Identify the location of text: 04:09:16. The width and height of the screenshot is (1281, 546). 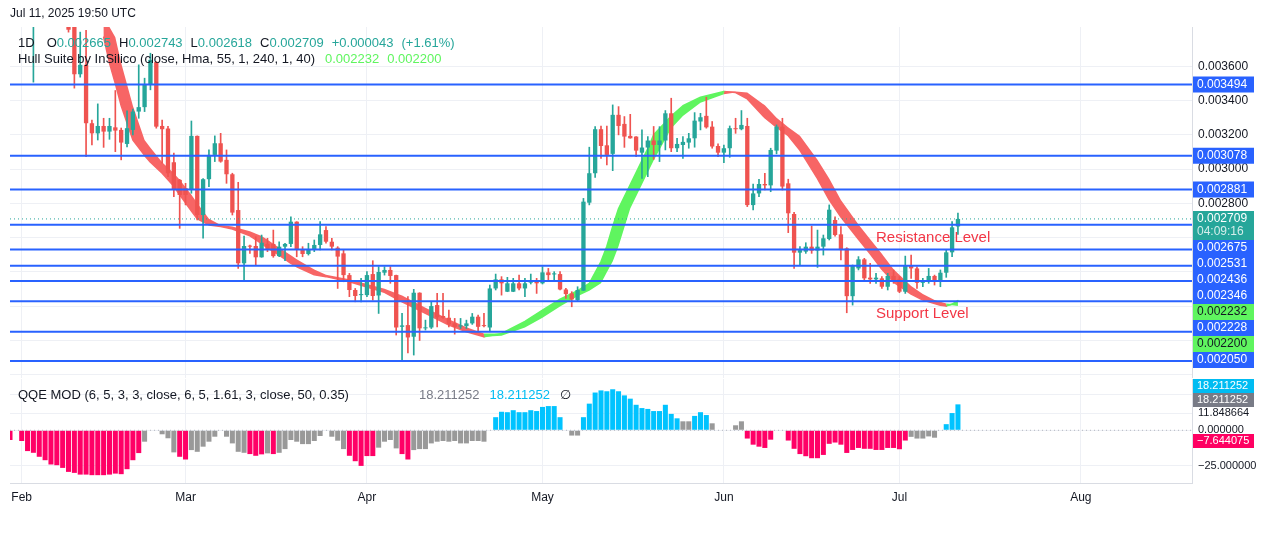
(1221, 231).